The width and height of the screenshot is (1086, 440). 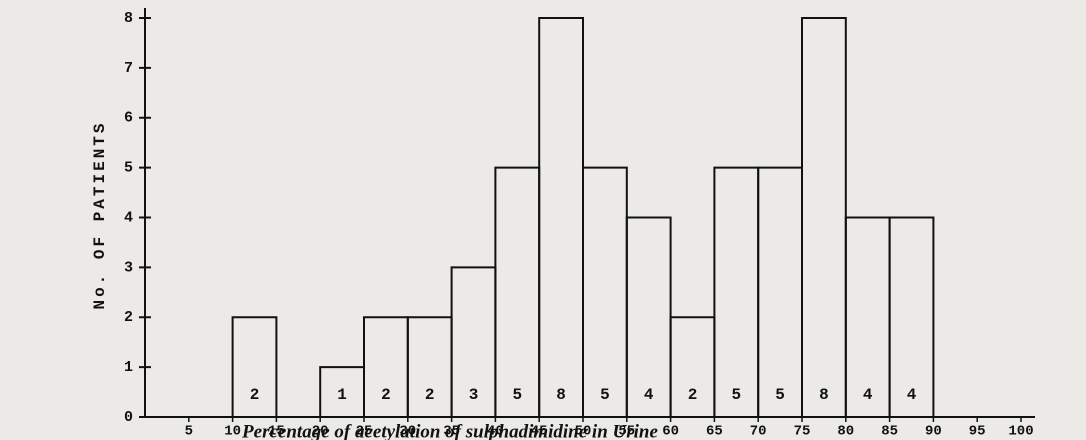 What do you see at coordinates (128, 168) in the screenshot?
I see `y-tick-label: 5` at bounding box center [128, 168].